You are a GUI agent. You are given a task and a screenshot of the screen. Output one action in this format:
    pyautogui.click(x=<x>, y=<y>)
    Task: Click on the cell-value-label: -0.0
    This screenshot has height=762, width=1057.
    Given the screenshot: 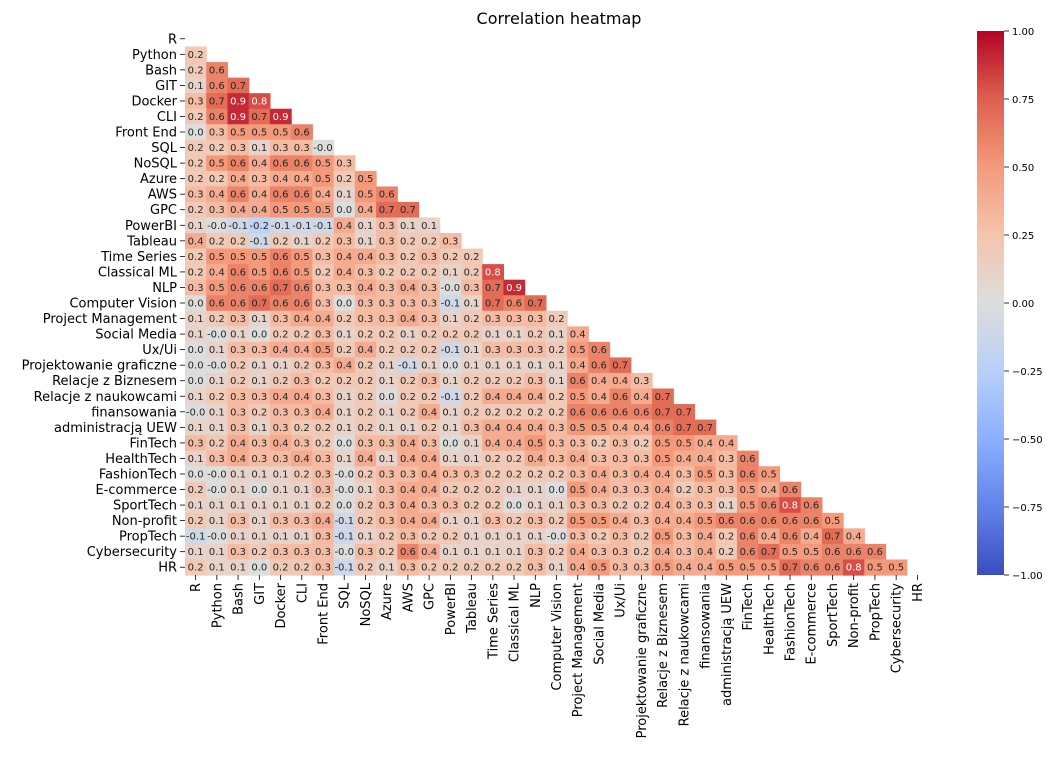 What is the action you would take?
    pyautogui.click(x=344, y=490)
    